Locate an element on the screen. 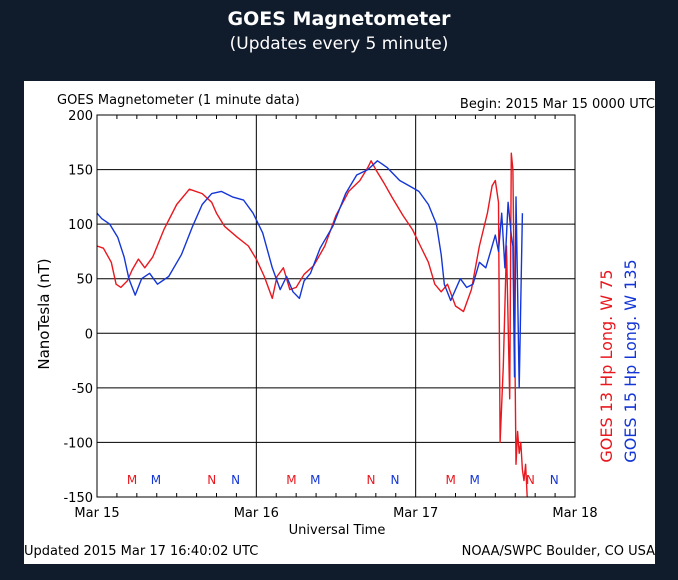 The height and width of the screenshot is (580, 678). x-axis-label: Universal Time is located at coordinates (337, 530).